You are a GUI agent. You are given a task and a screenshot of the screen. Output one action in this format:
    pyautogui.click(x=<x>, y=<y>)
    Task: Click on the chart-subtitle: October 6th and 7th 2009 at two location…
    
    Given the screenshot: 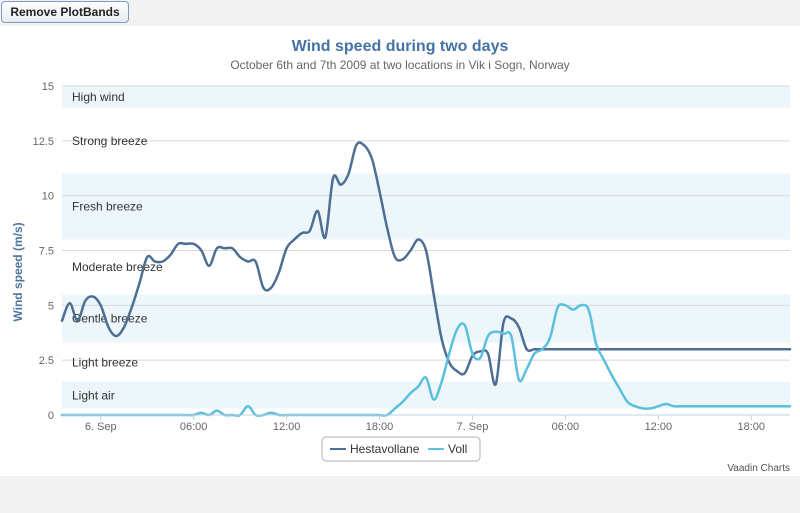 What is the action you would take?
    pyautogui.click(x=399, y=65)
    